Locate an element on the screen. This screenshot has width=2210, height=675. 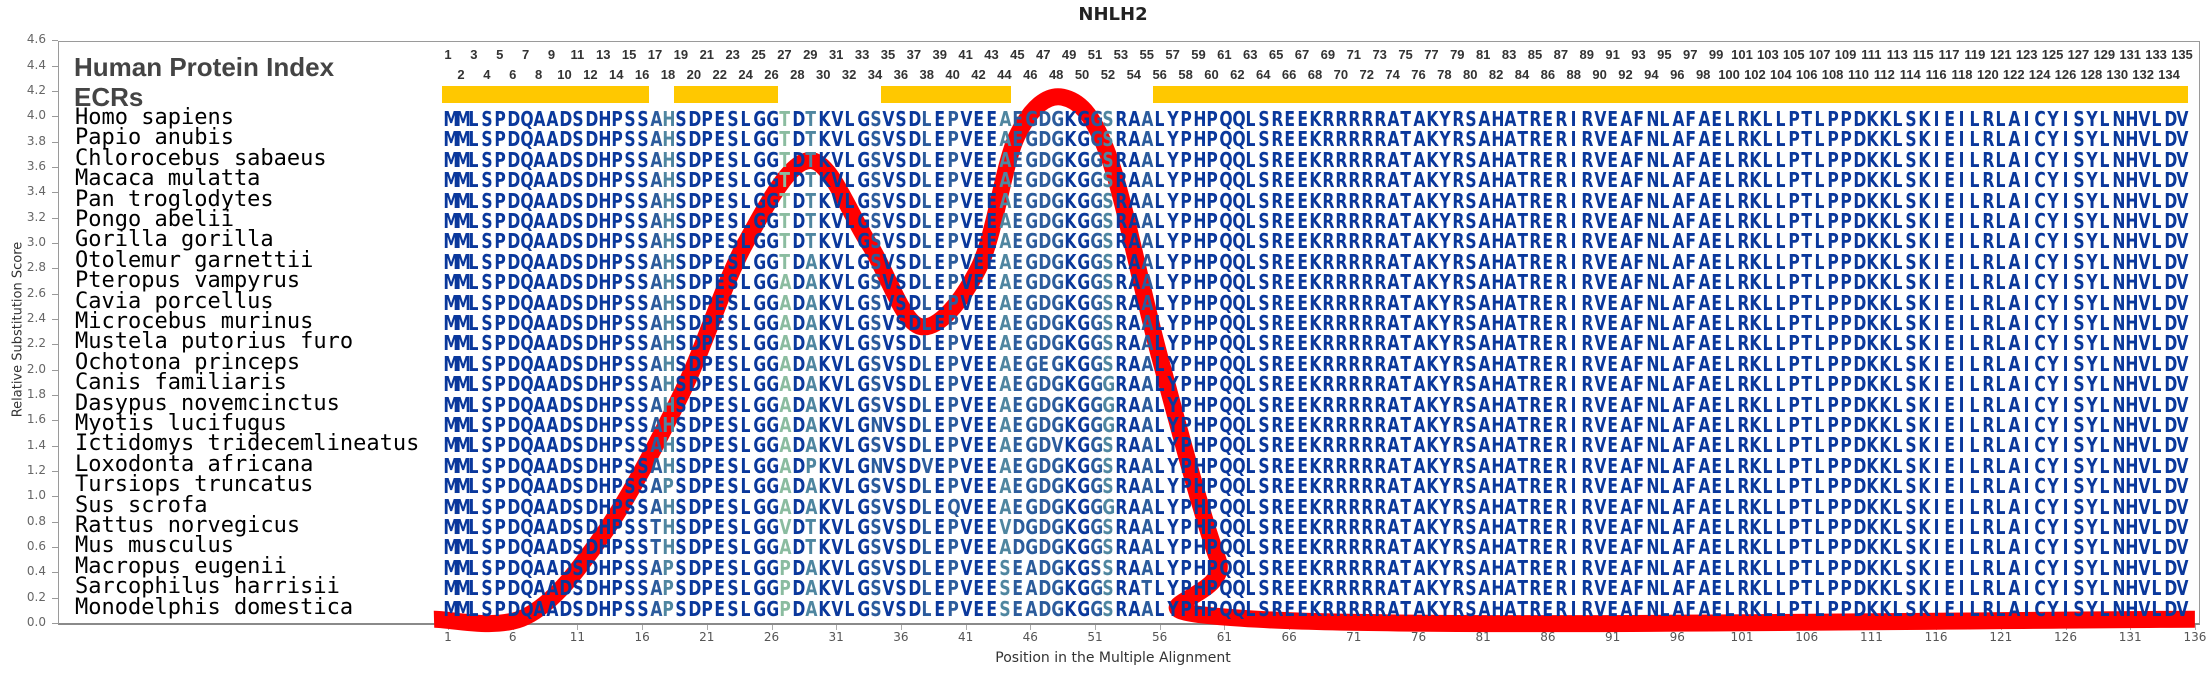
residue: M is located at coordinates (451, 609).